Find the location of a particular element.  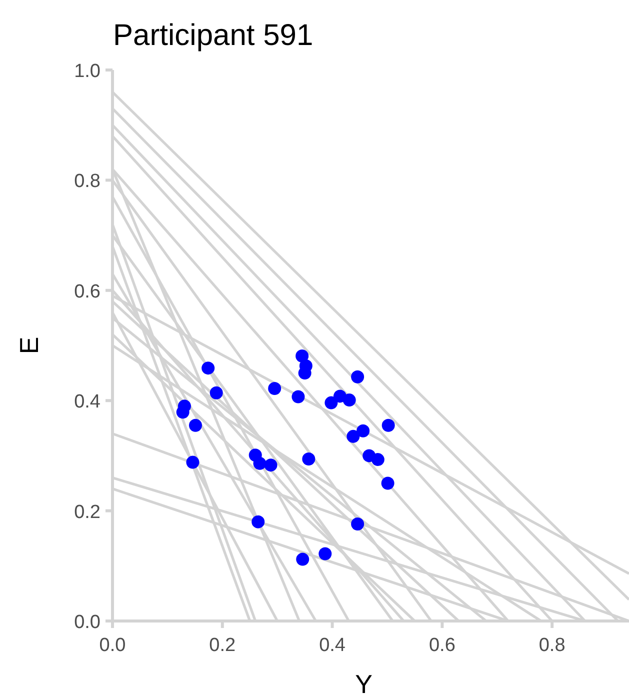

y-axis-title: E is located at coordinates (29, 345).